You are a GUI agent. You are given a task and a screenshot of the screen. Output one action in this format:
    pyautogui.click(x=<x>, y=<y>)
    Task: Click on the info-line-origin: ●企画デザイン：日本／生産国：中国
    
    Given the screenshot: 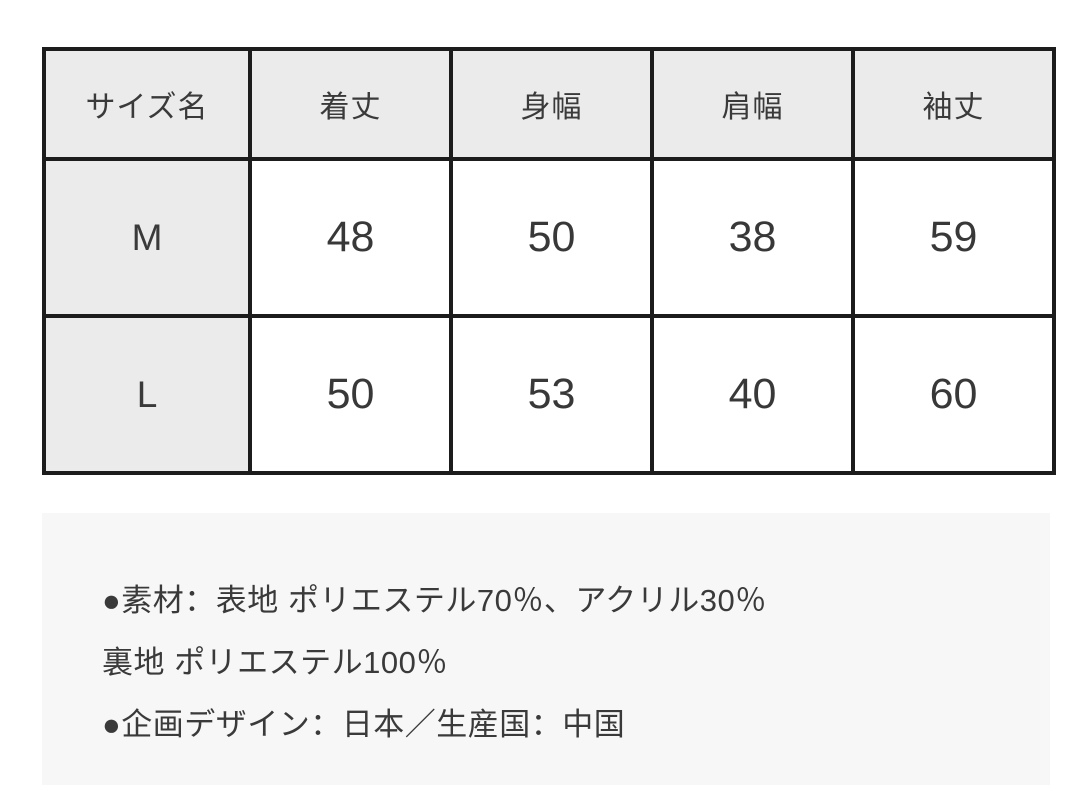 What is the action you would take?
    pyautogui.click(x=364, y=724)
    